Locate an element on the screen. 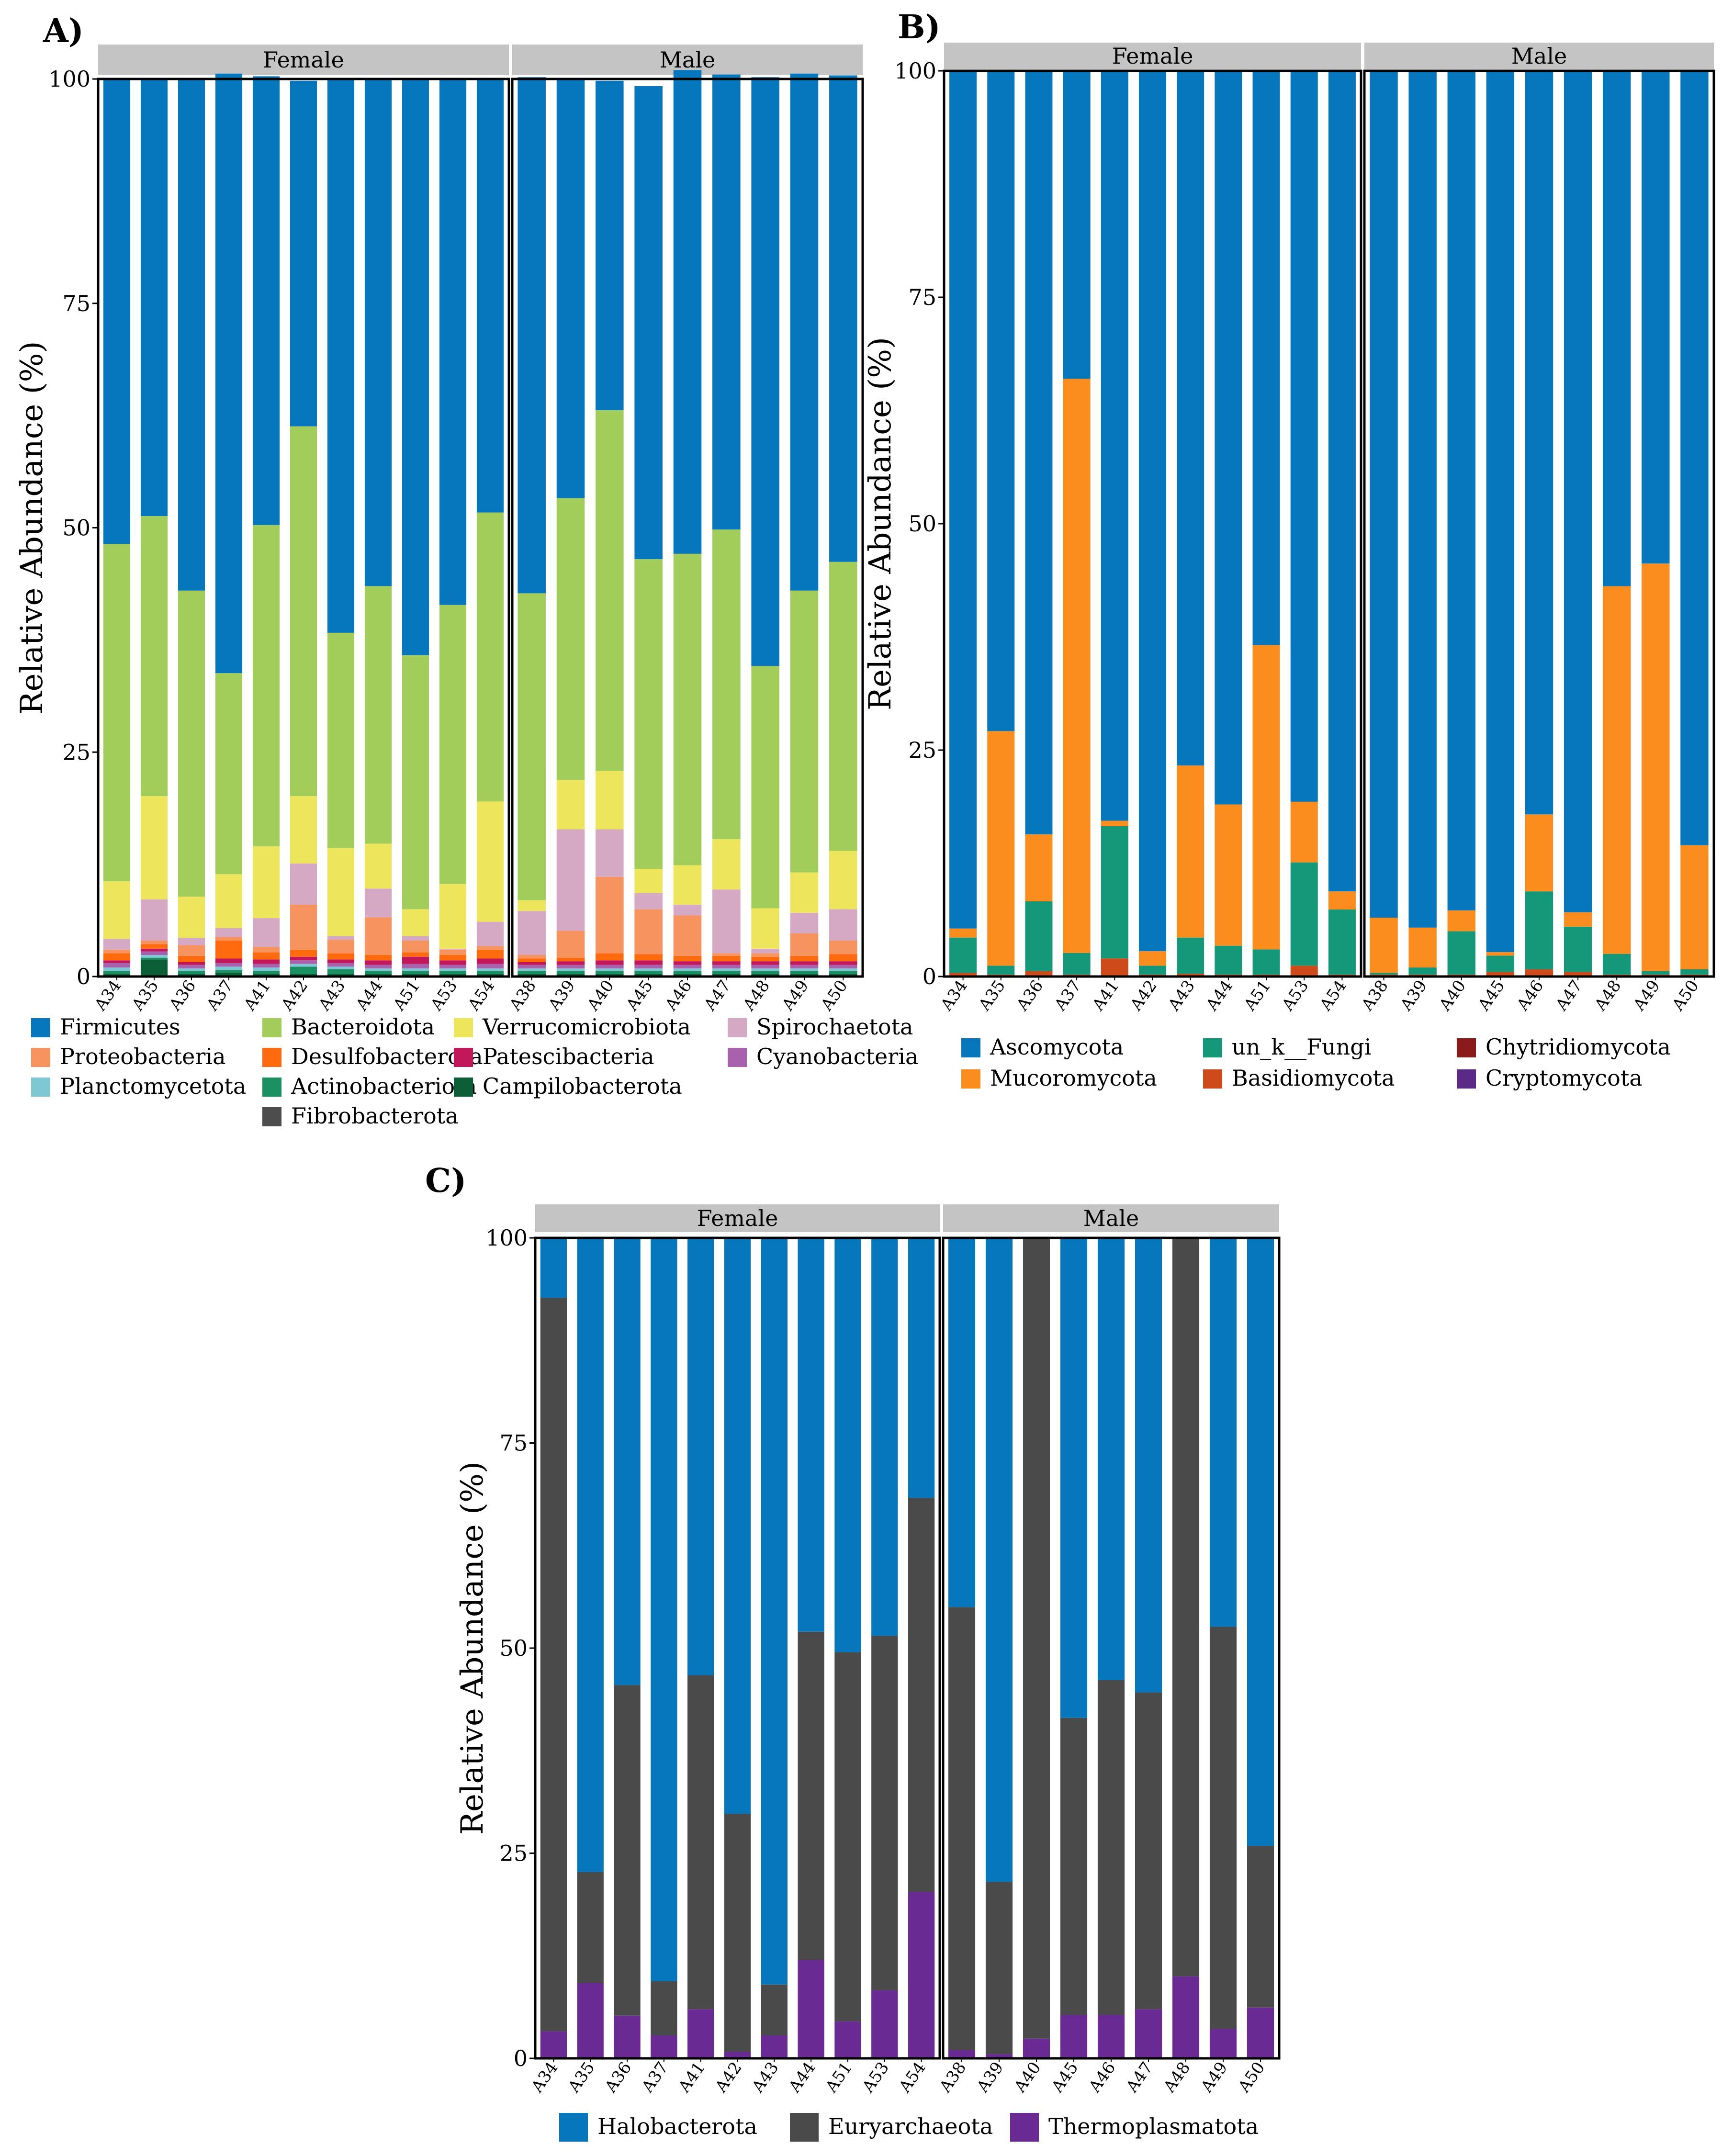 The height and width of the screenshot is (2156, 1722). bar-halobacterota-a39 is located at coordinates (999, 1560).